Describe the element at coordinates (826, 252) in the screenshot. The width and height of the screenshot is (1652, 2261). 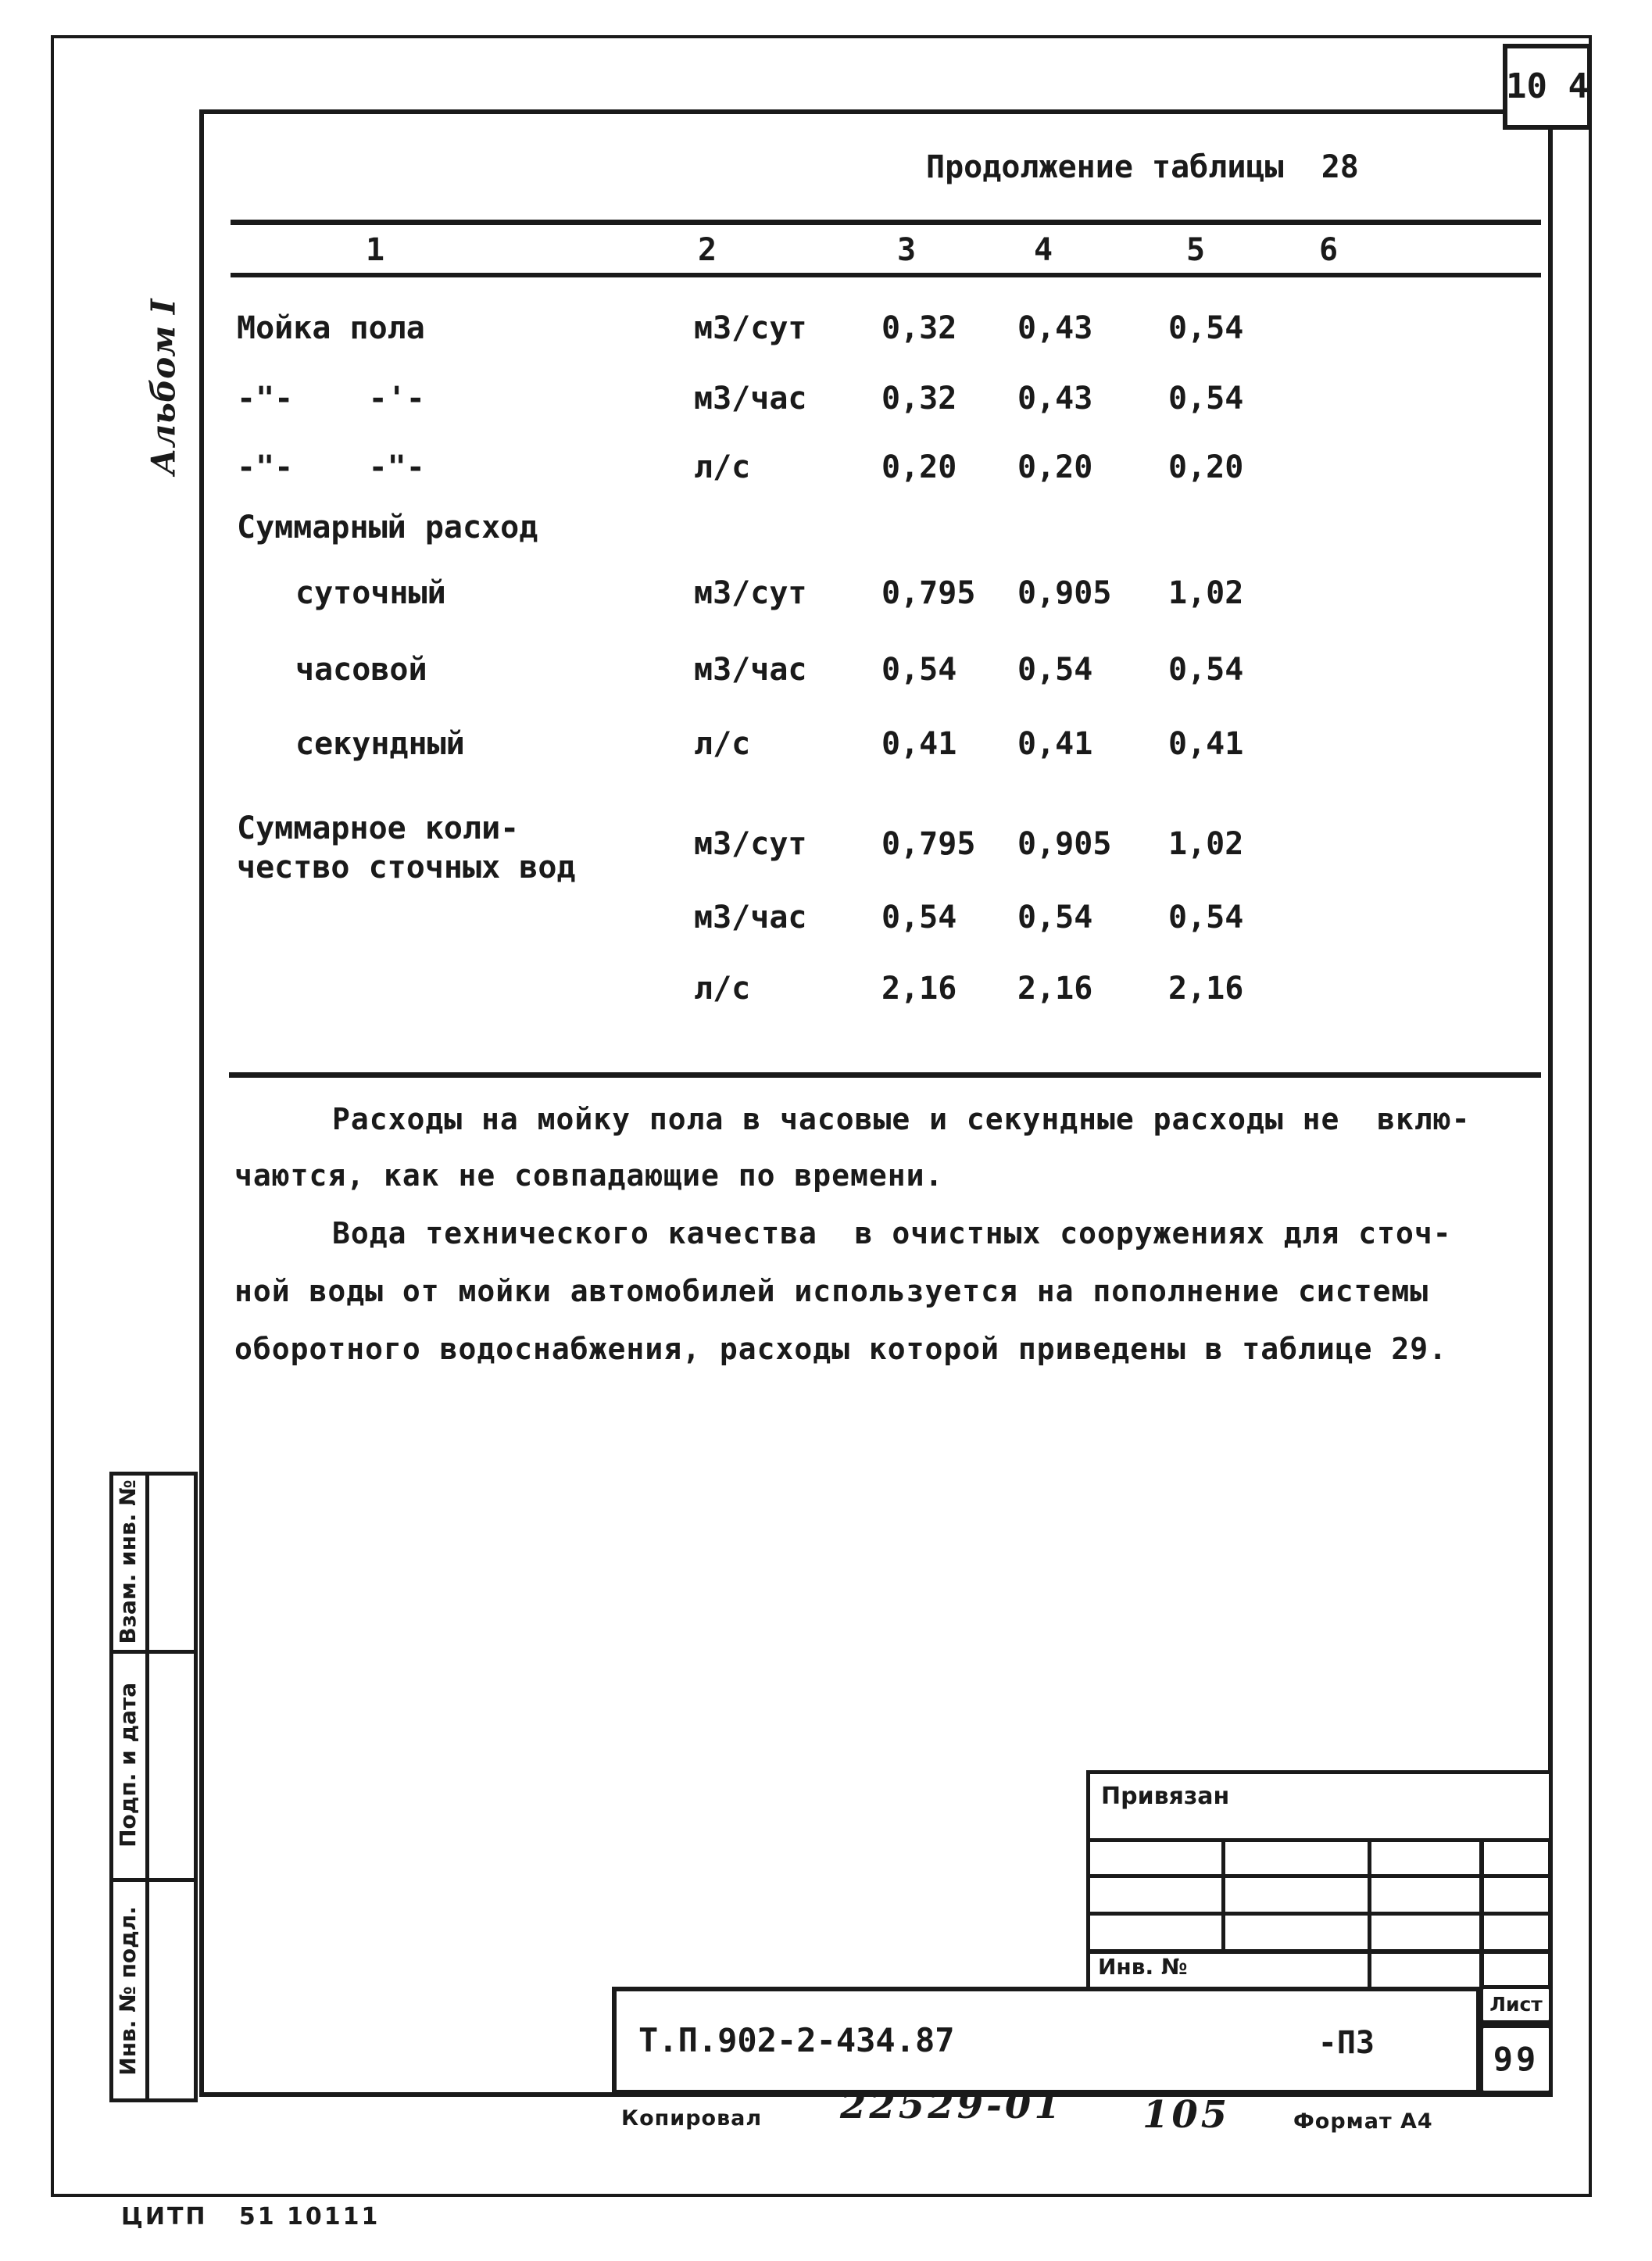
I see `table-column-headers: 1 2 3 4 5 6` at that location.